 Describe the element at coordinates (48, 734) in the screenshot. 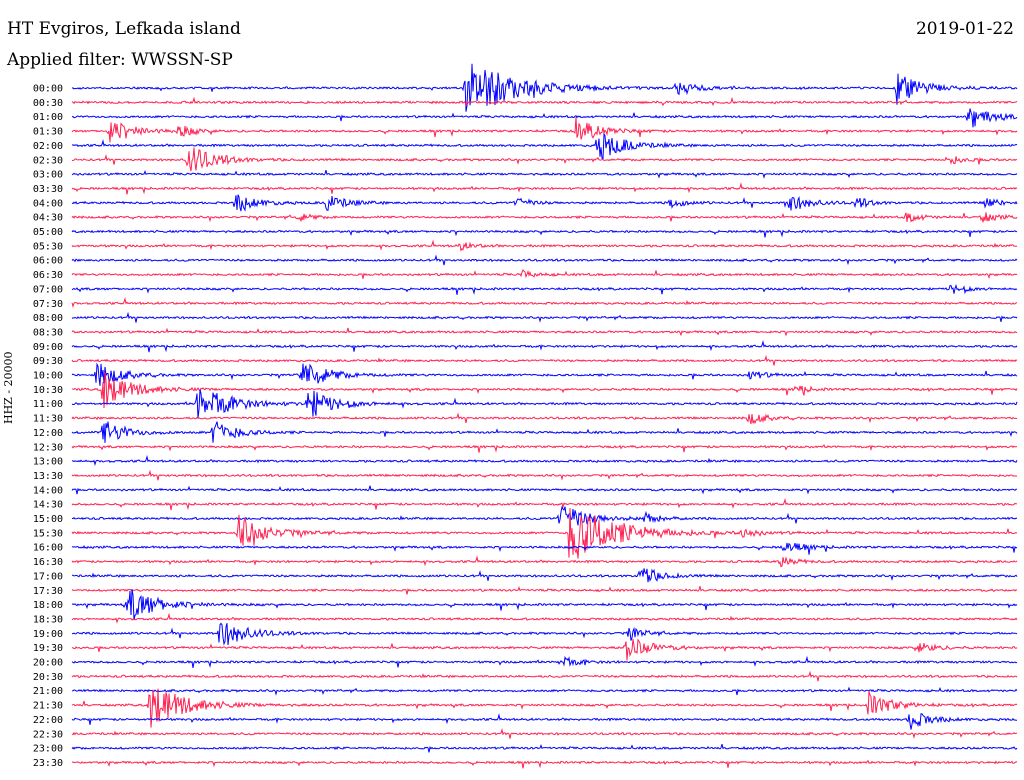

I see `row-time-label: 22:30` at that location.